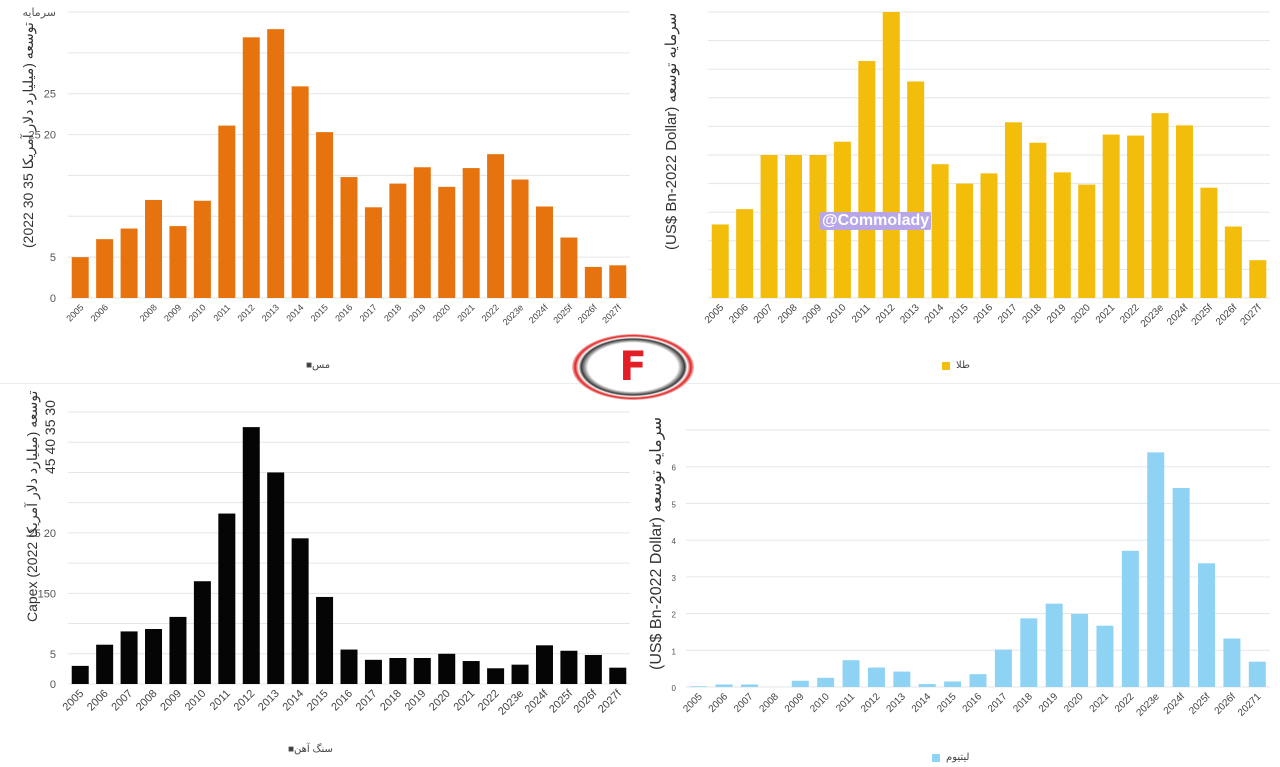  I want to click on lithium-legend-swatch, so click(936, 757).